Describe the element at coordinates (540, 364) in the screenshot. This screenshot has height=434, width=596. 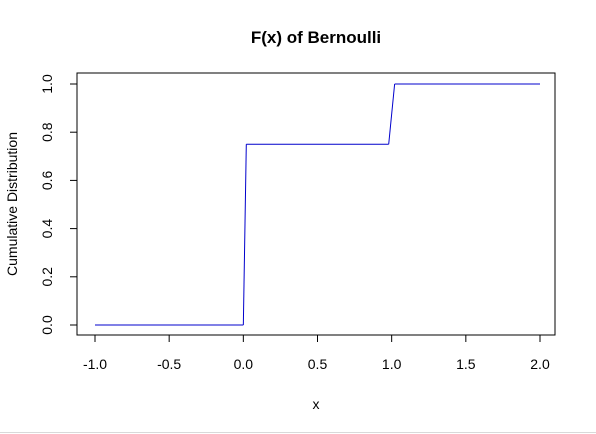
I see `x-tick-label: 2.0` at that location.